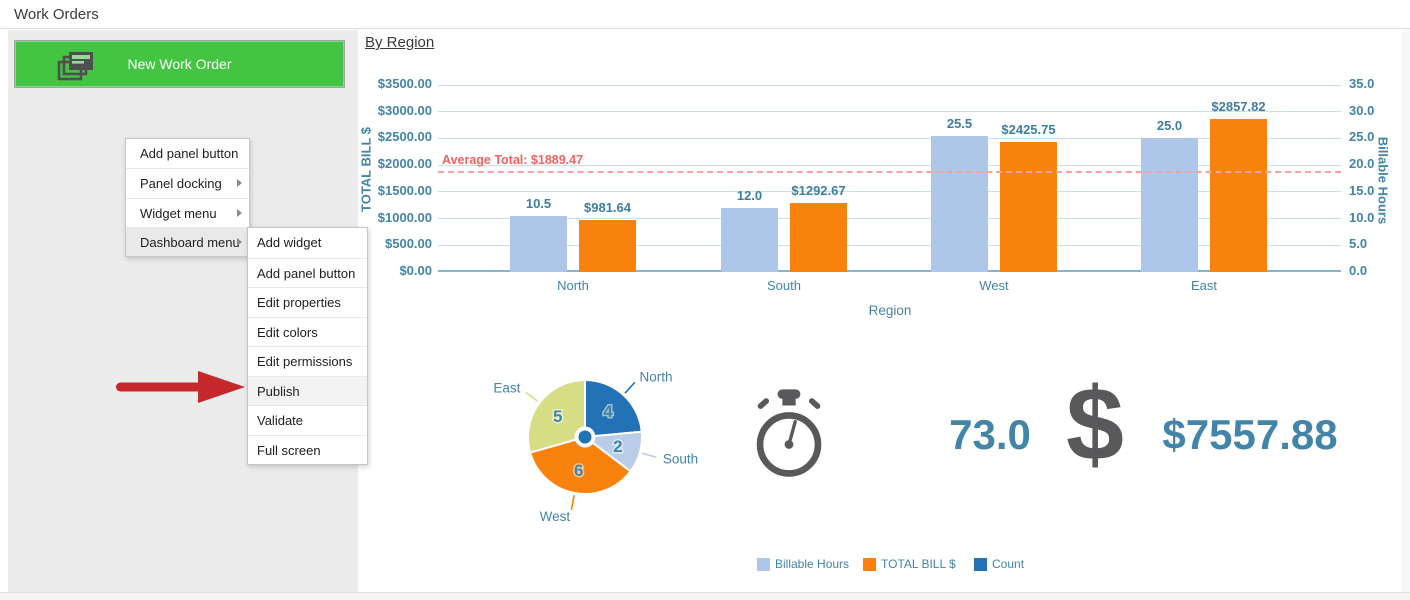  I want to click on submenu-item-add-widget: Add widget, so click(307, 243).